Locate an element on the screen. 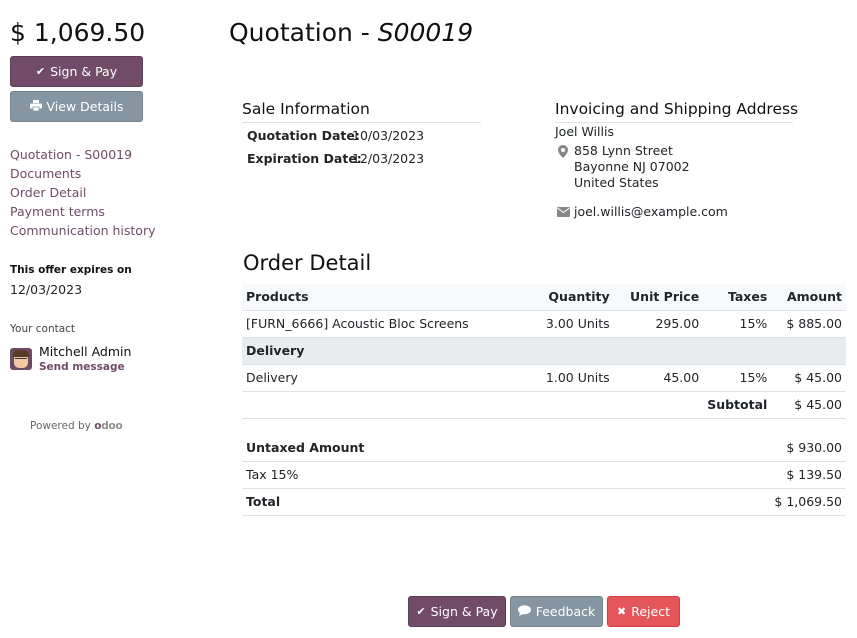 Image resolution: width=857 pixels, height=638 pixels. view-details-label: View Details is located at coordinates (85, 106).